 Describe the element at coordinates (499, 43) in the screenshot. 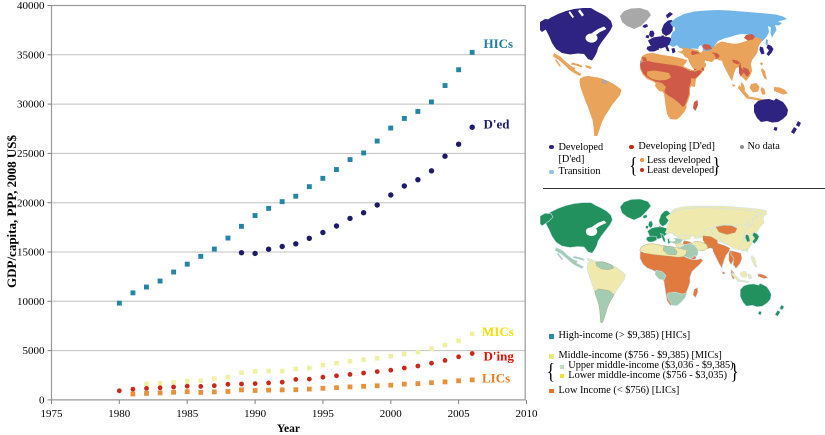

I see `svg-text: HICs` at that location.